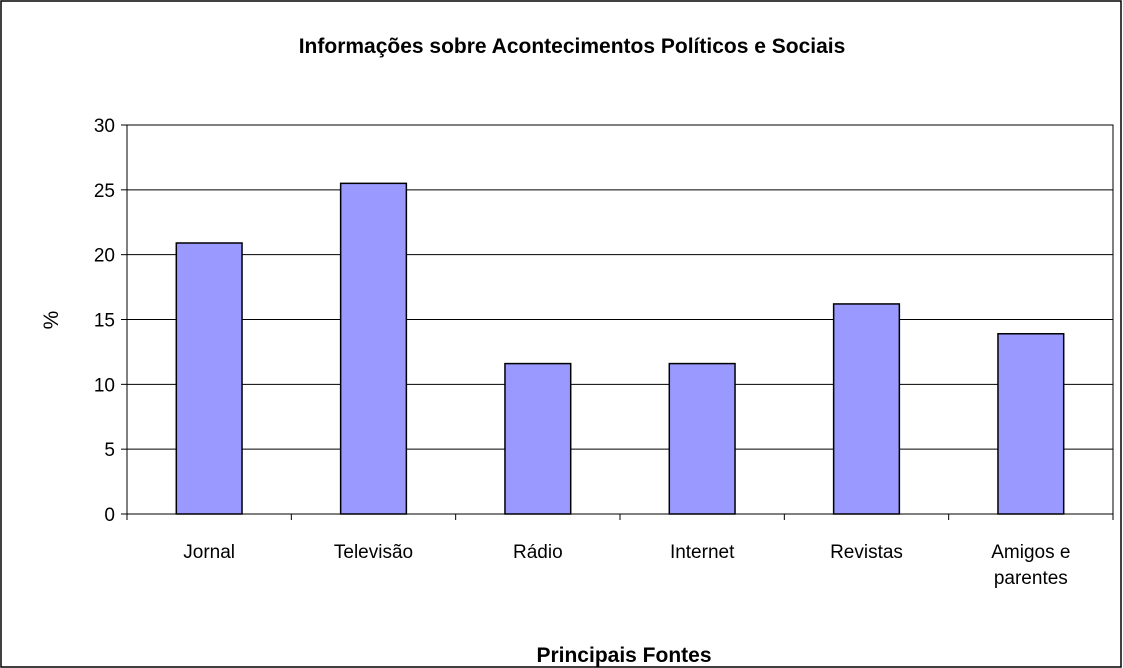 This screenshot has height=668, width=1123. Describe the element at coordinates (373, 552) in the screenshot. I see `x-category-label: Televisão` at that location.